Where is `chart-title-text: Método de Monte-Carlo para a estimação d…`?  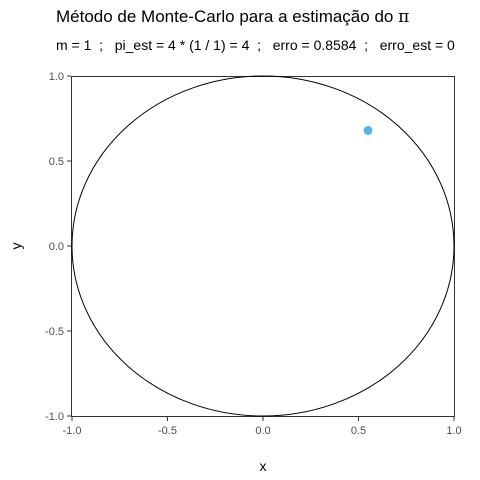 chart-title-text: Método de Monte-Carlo para a estimação d… is located at coordinates (227, 16).